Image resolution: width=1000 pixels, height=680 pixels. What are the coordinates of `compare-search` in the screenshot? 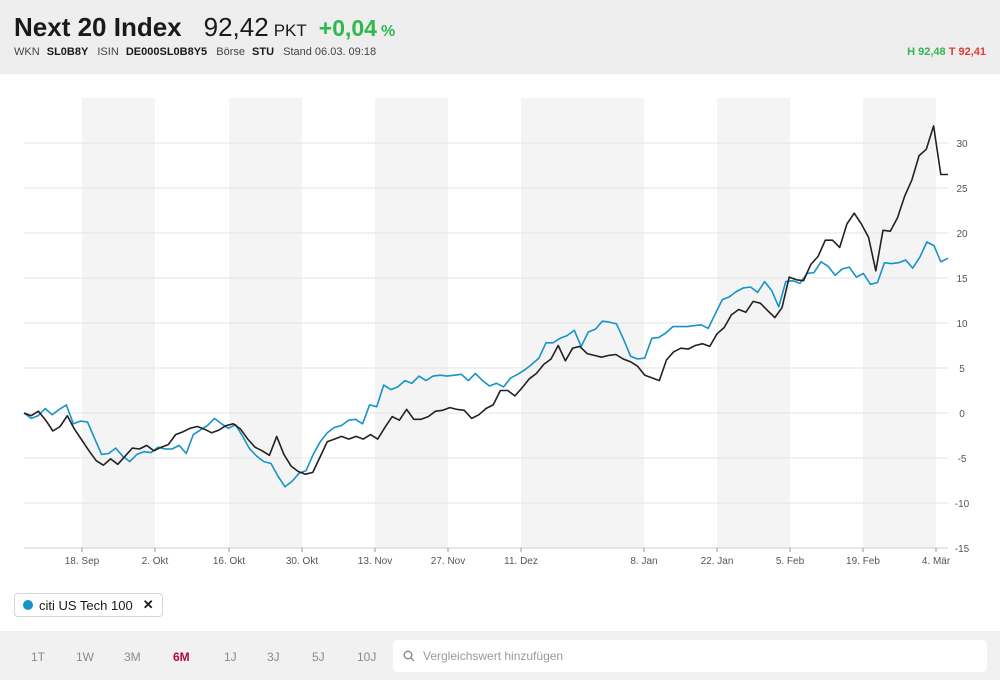 It's located at (690, 656).